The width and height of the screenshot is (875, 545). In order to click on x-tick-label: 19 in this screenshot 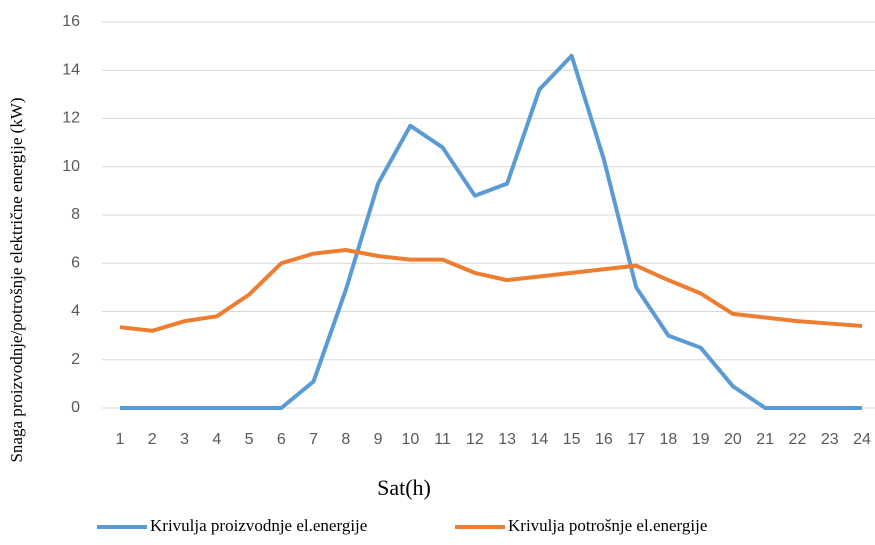, I will do `click(701, 439)`.